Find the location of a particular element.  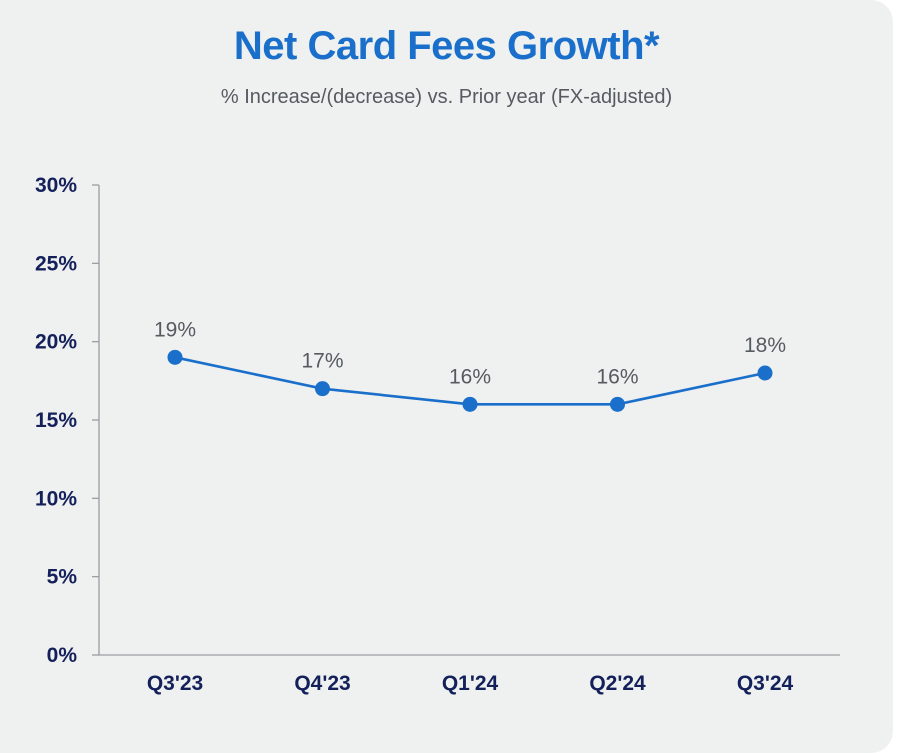

y-tick-label: 10% is located at coordinates (56, 498).